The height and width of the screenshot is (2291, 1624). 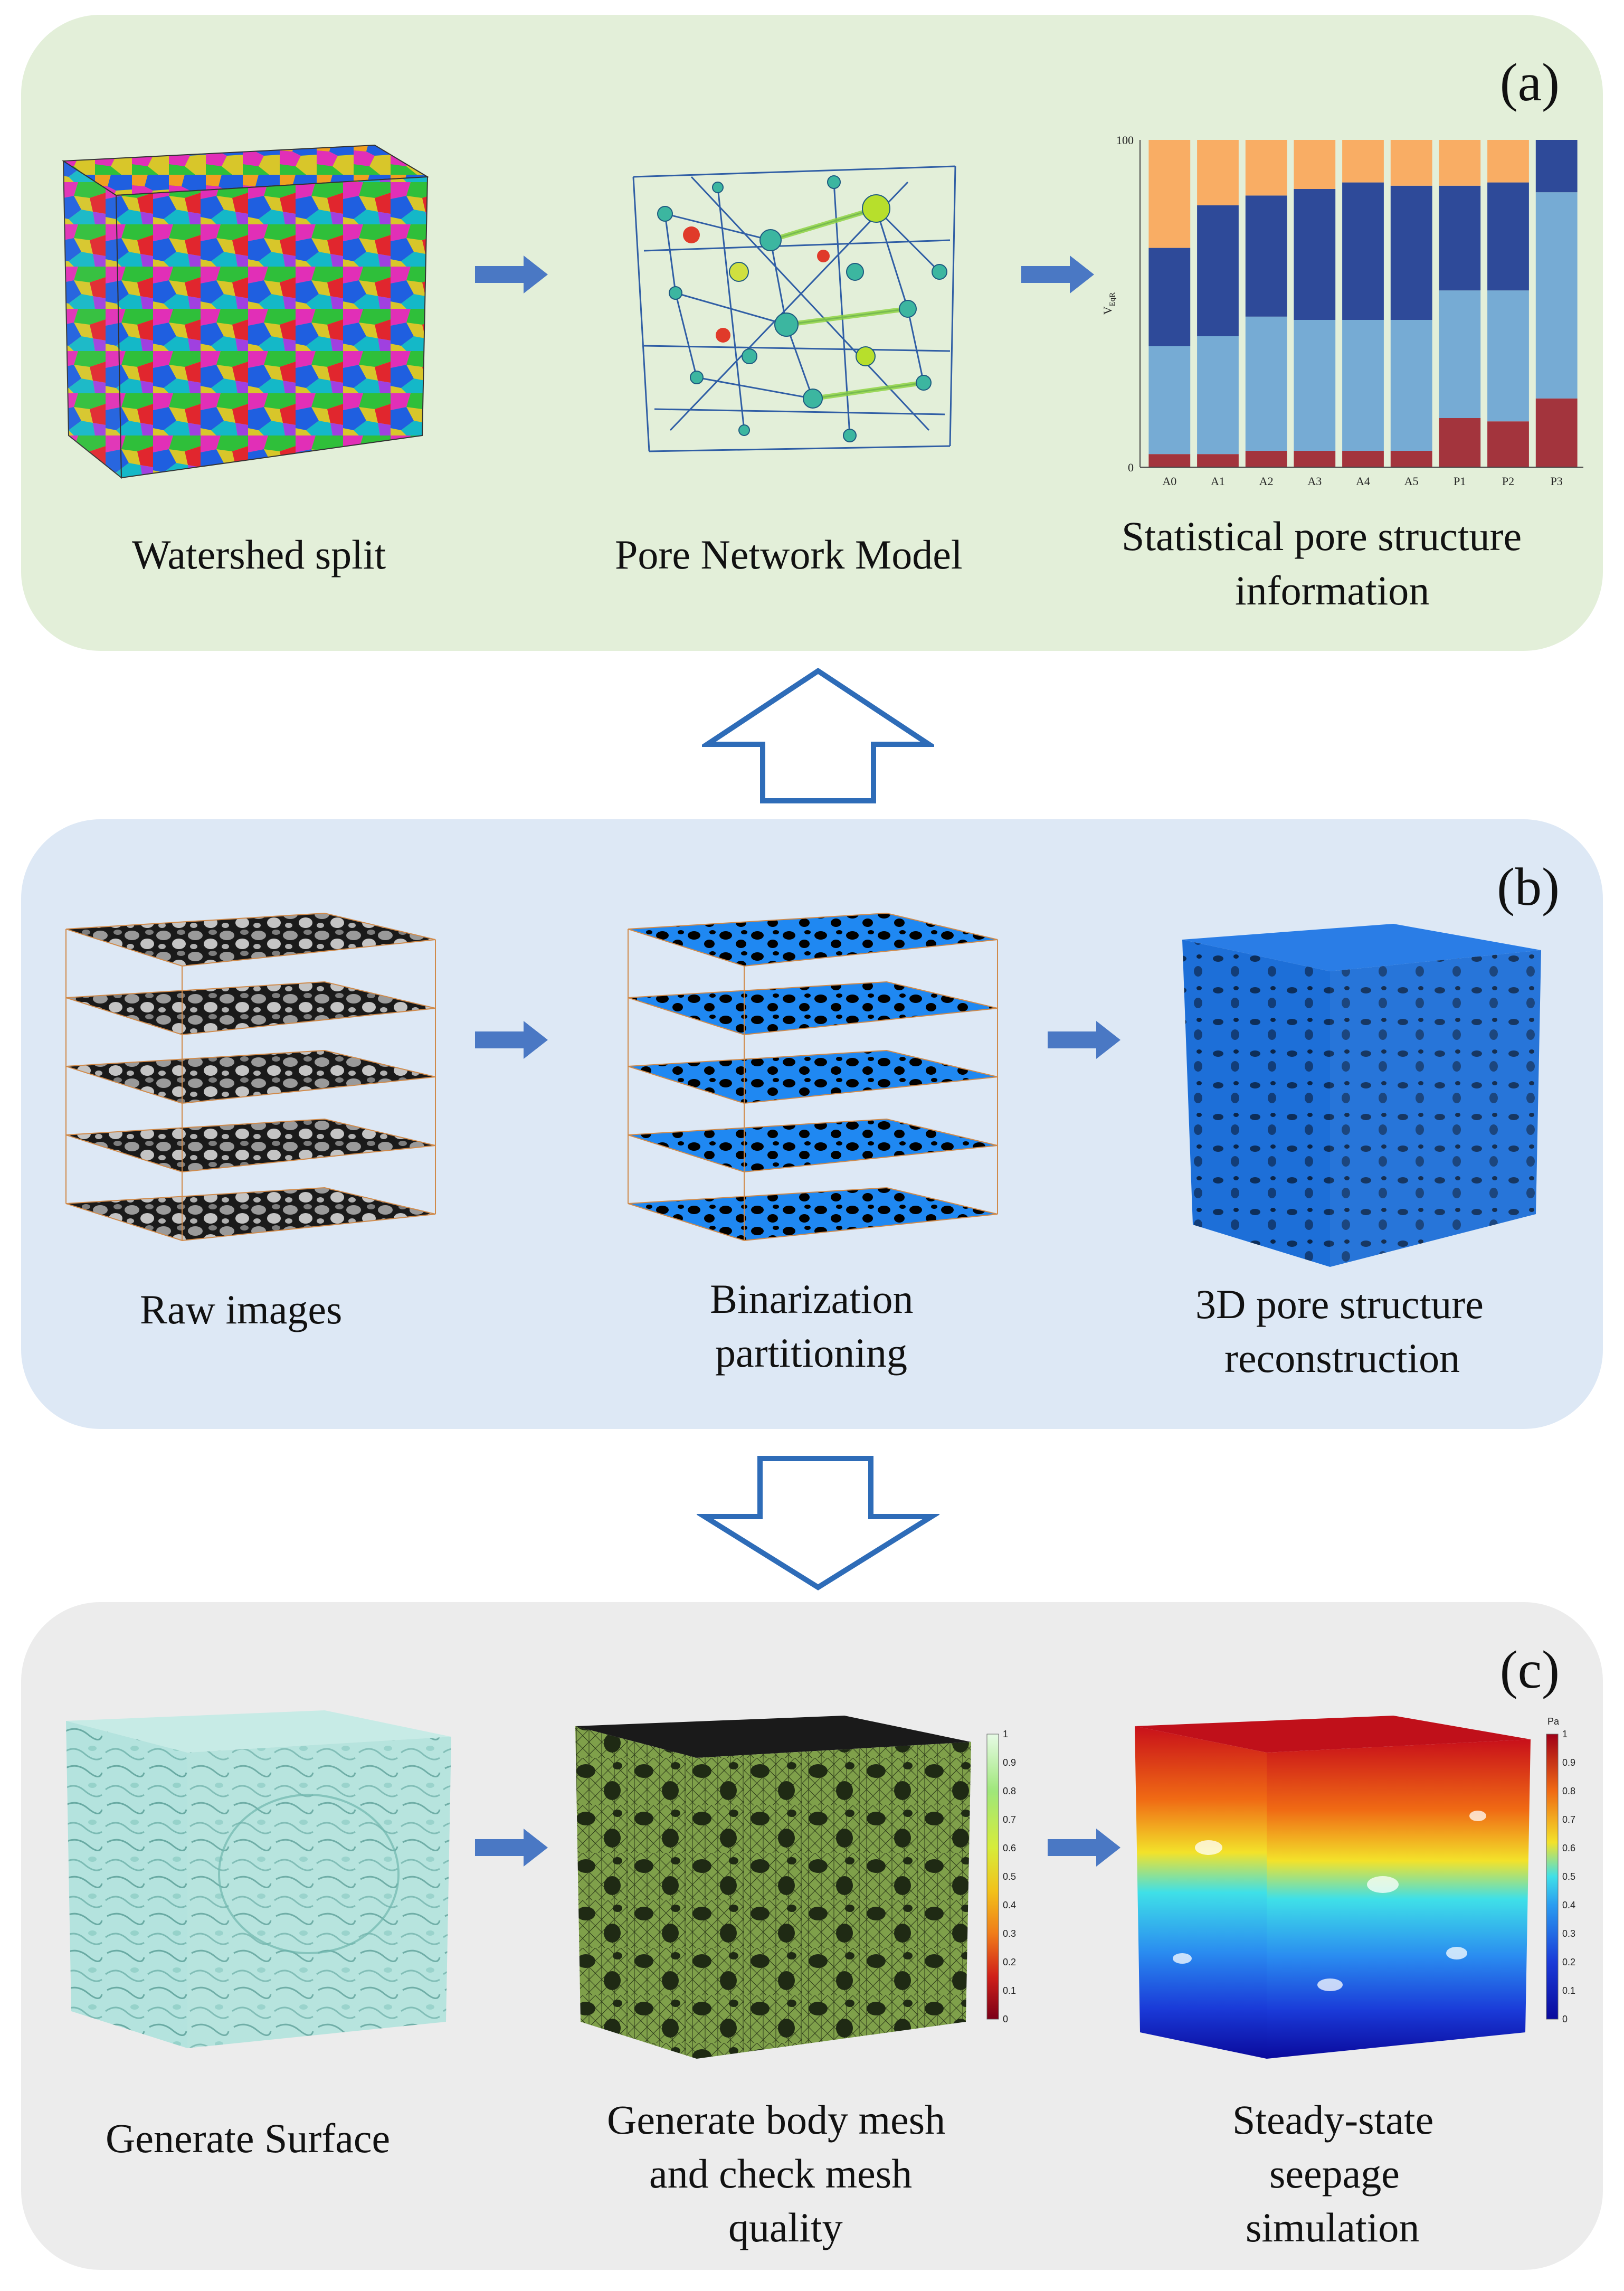 What do you see at coordinates (1568, 1933) in the screenshot?
I see `colorbar-tick-label: 0.3` at bounding box center [1568, 1933].